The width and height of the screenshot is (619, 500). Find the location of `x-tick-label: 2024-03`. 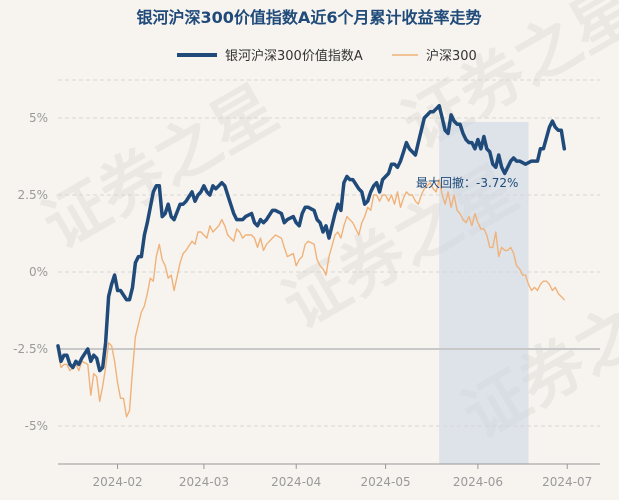

x-tick-label: 2024-03 is located at coordinates (204, 482).